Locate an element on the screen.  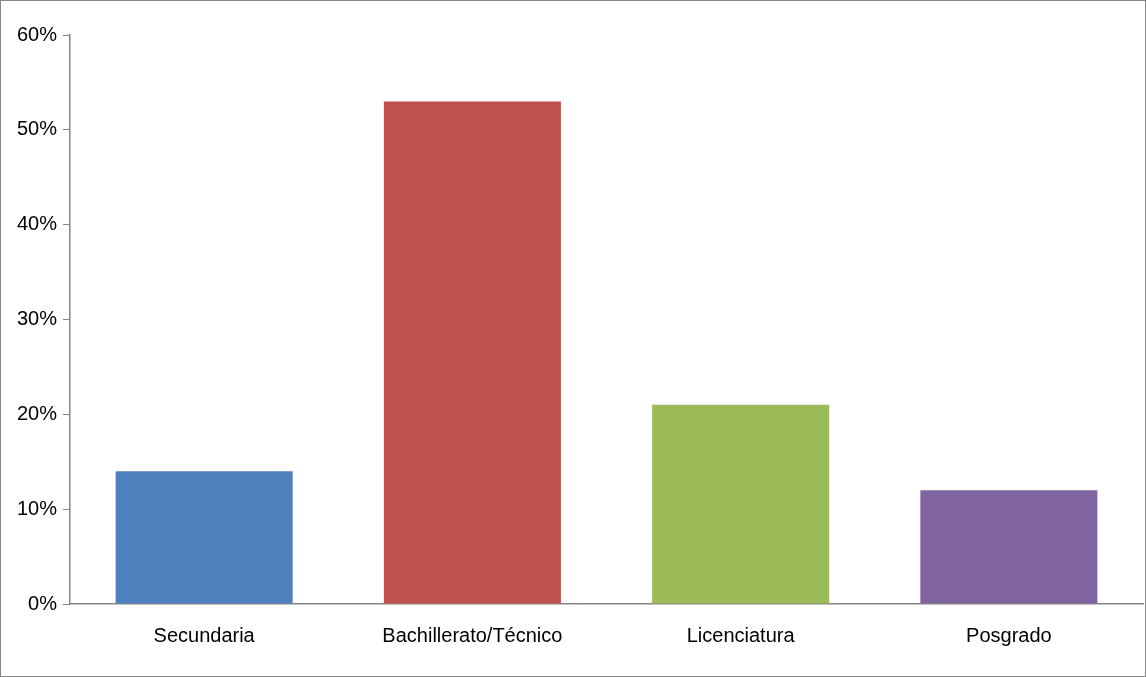
y-tick-label: 20% is located at coordinates (37, 412).